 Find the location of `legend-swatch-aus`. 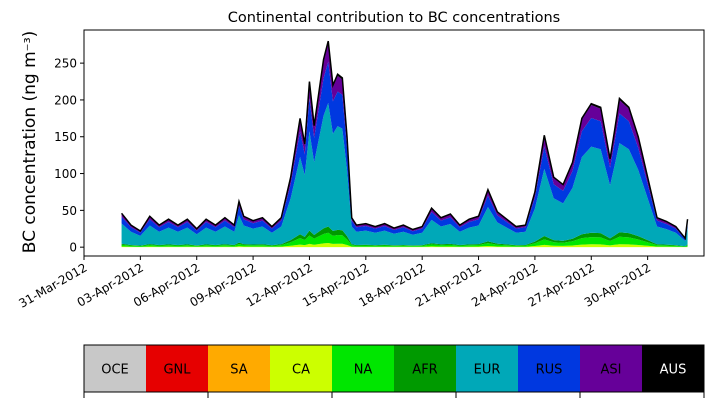

legend-swatch-aus is located at coordinates (673, 368).